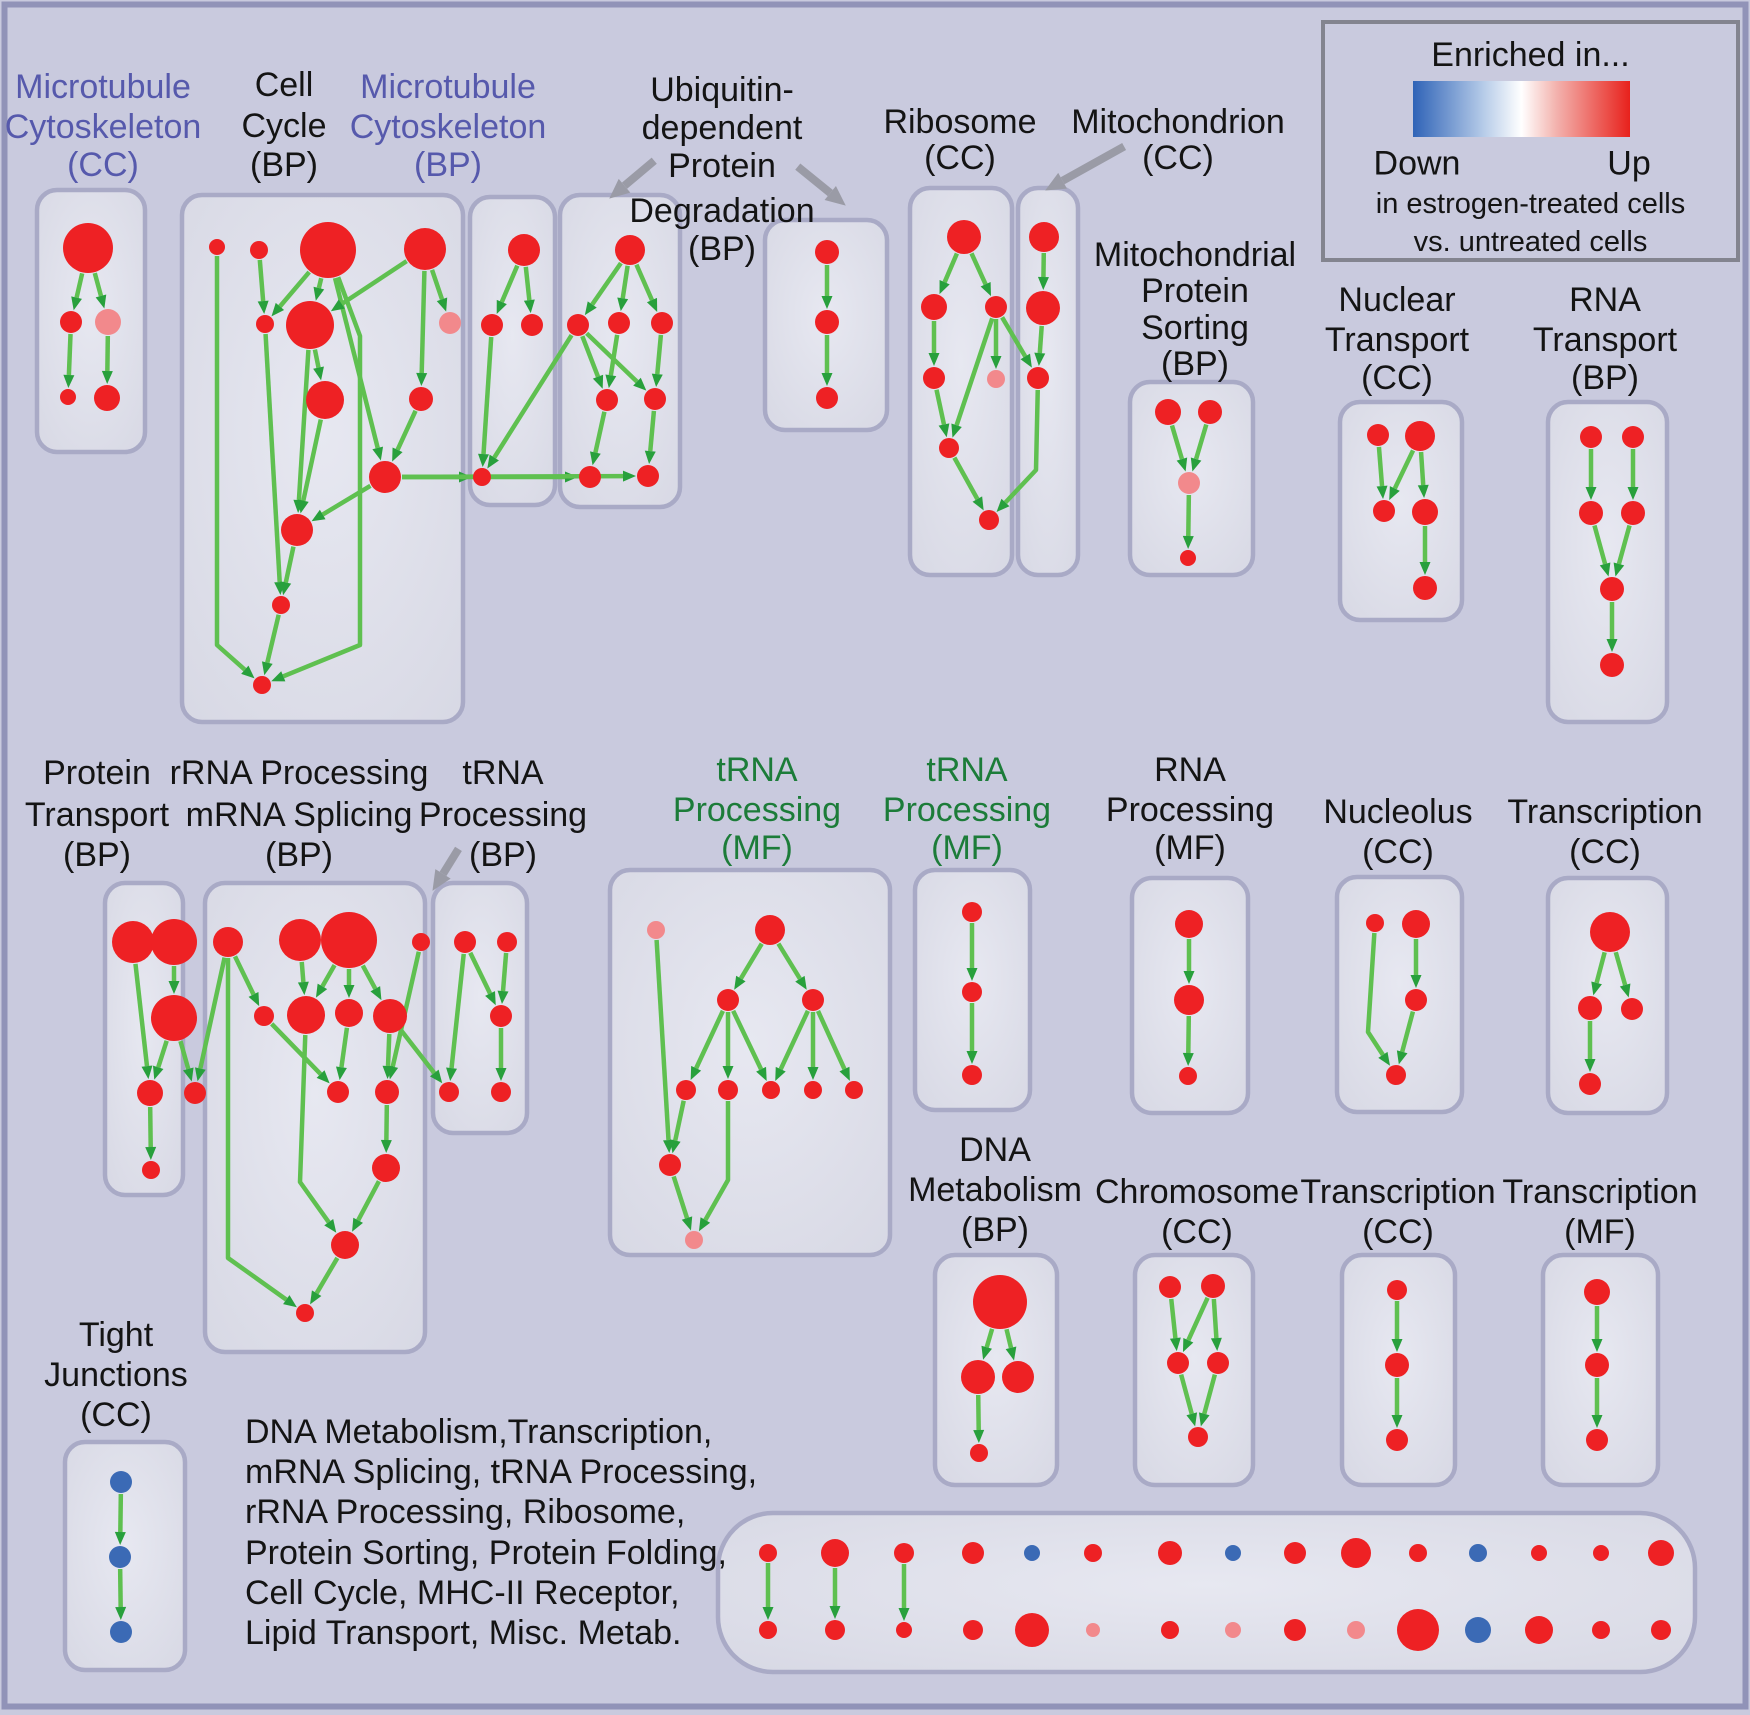 This screenshot has width=1750, height=1715. What do you see at coordinates (228, 942) in the screenshot?
I see `node-rrna-n1` at bounding box center [228, 942].